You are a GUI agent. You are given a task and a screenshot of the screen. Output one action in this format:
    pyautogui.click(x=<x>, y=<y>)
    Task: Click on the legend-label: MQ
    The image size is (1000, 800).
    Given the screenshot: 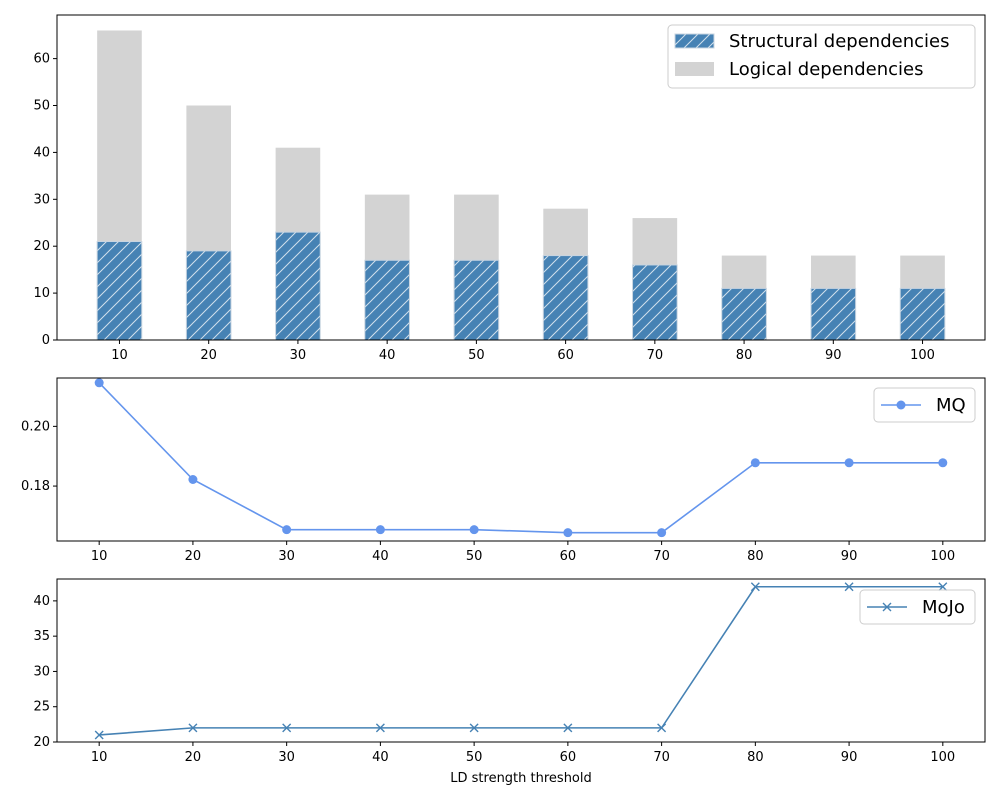 What is the action you would take?
    pyautogui.click(x=951, y=405)
    